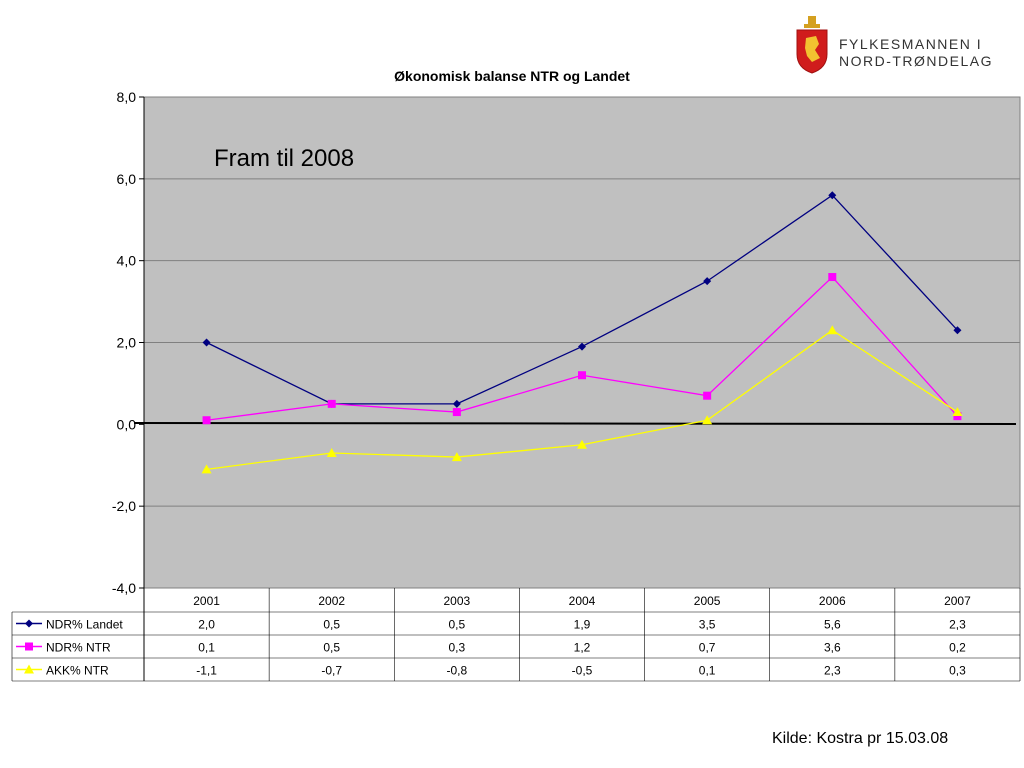 Image resolution: width=1024 pixels, height=768 pixels. I want to click on chart-title: Økonomisk balanse NTR og Landet, so click(512, 76).